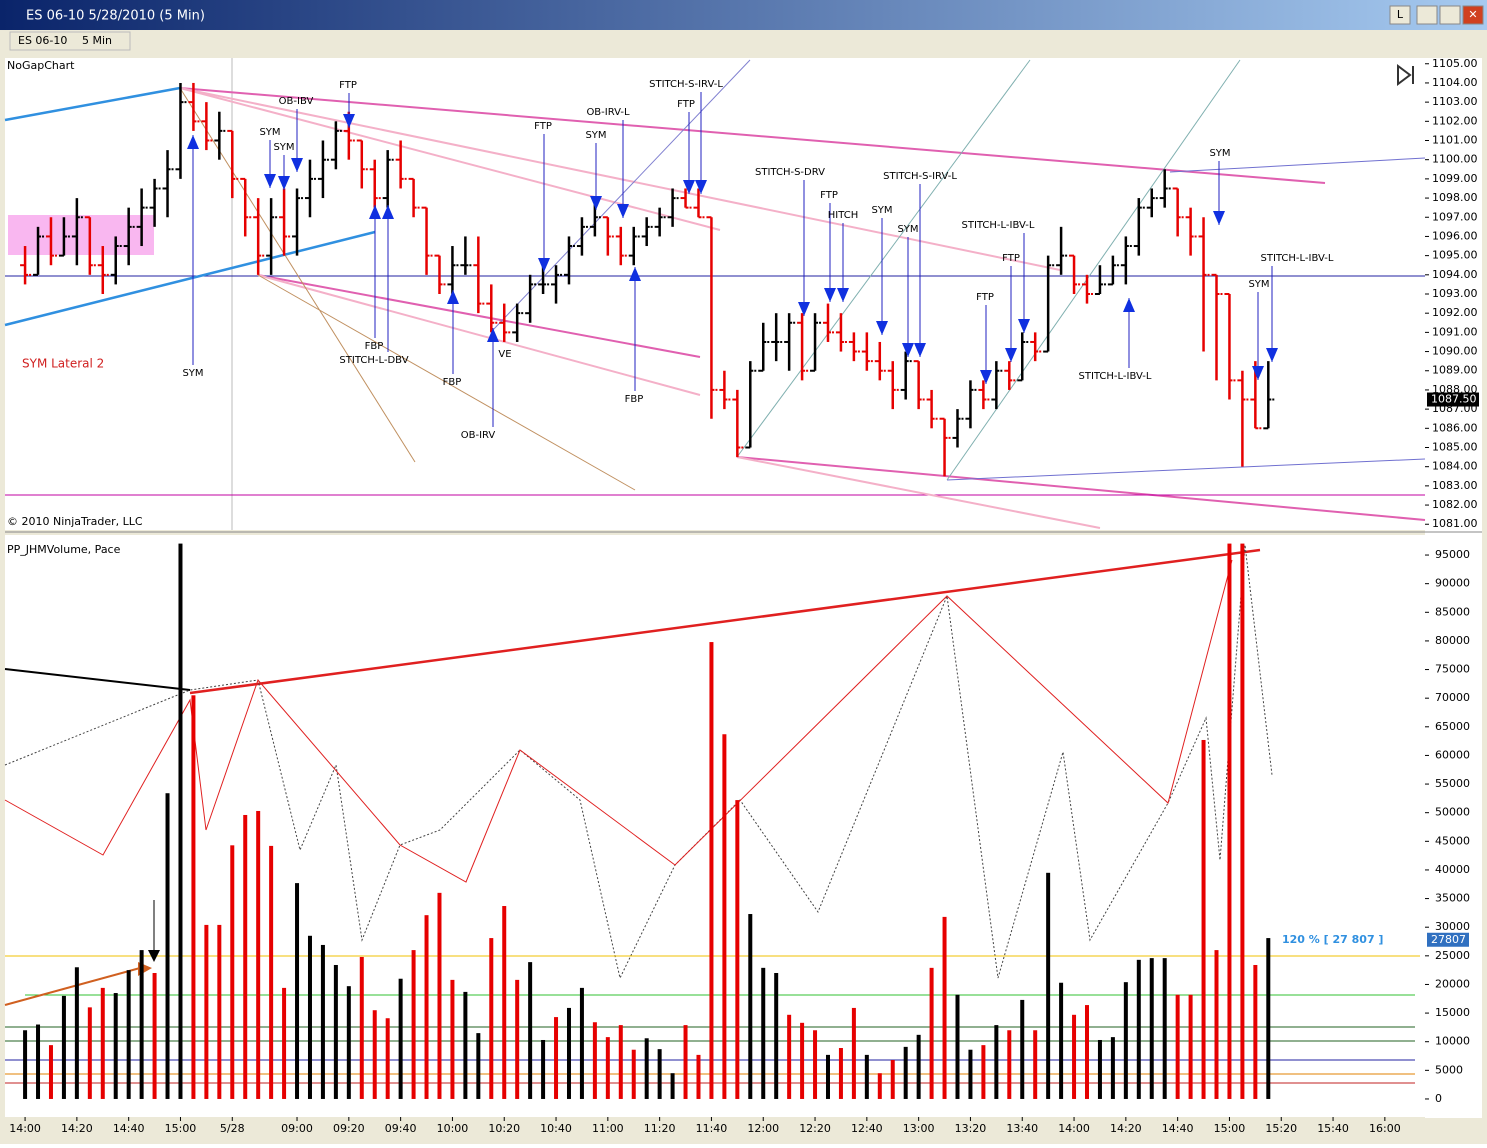 The width and height of the screenshot is (1487, 1148). I want to click on y-tick-label: 1090.00, so click(1455, 351).